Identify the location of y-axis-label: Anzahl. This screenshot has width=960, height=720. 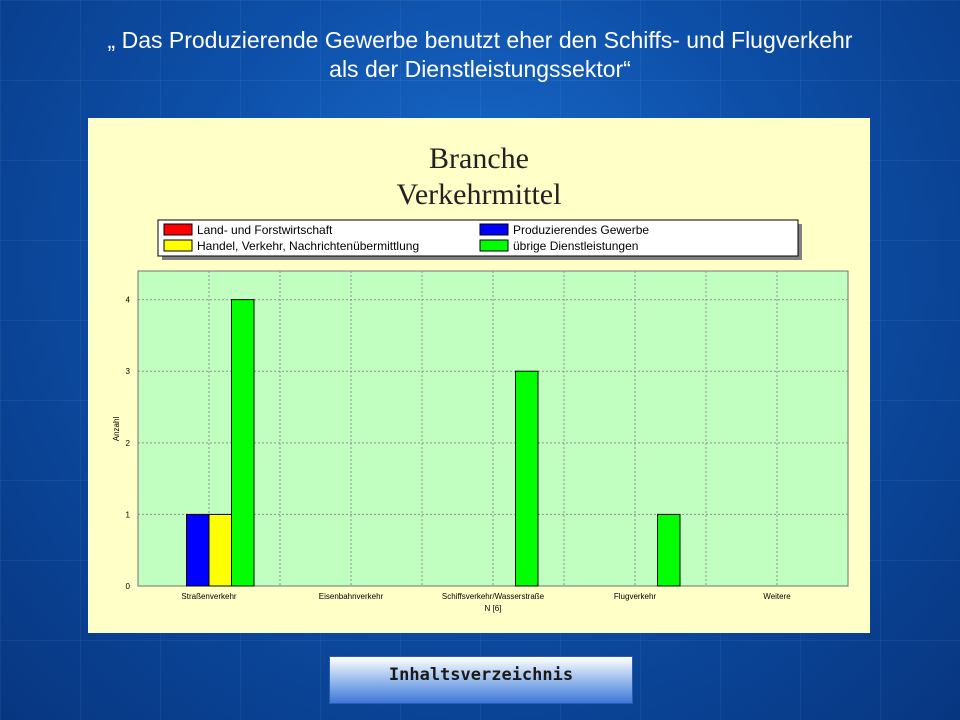
(116, 429).